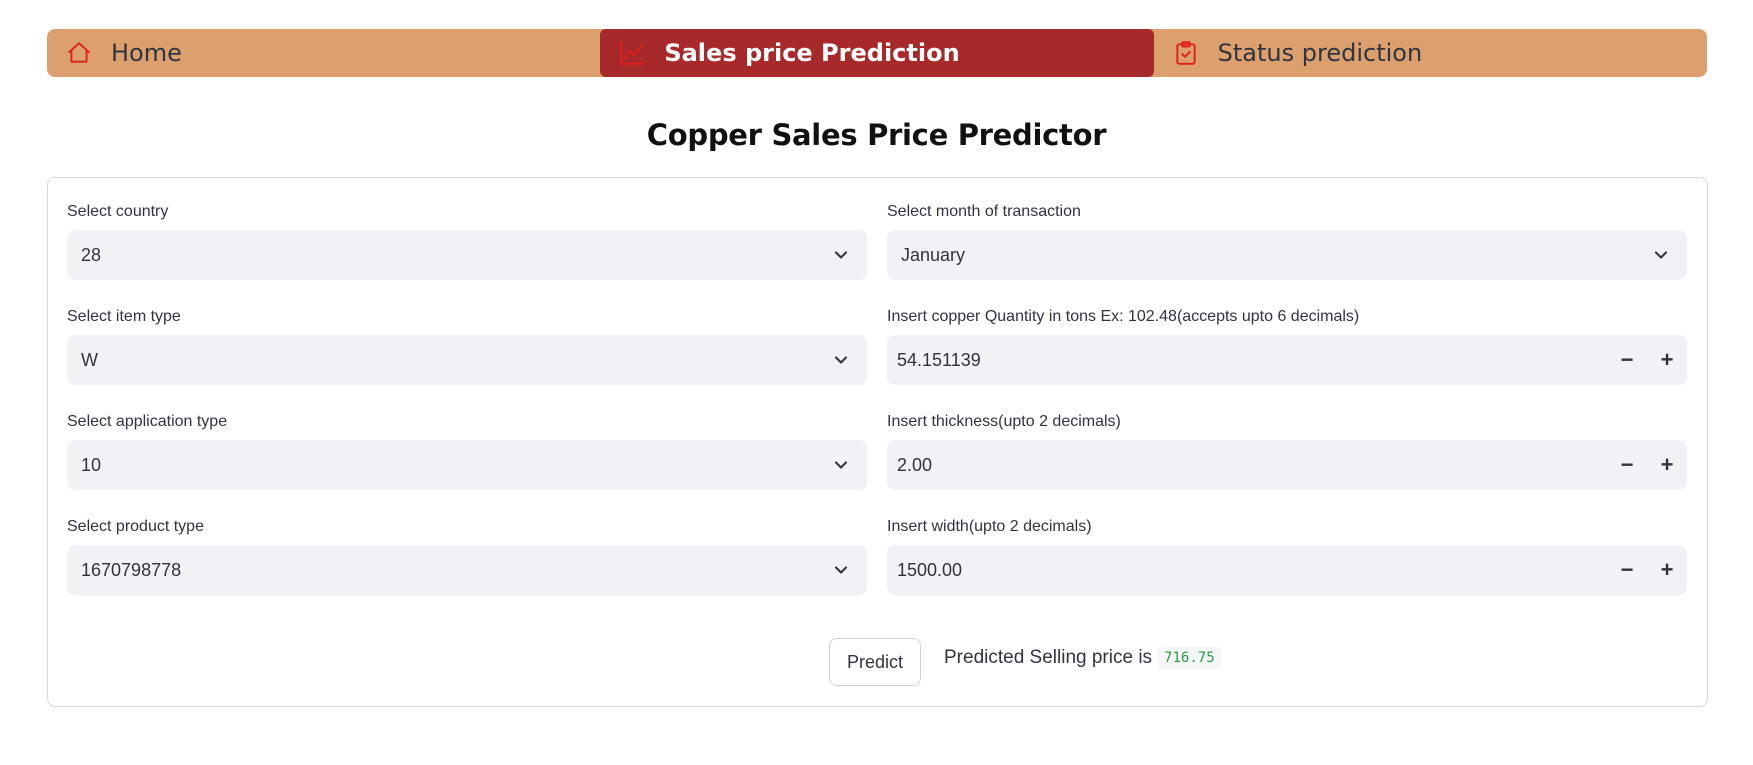 This screenshot has height=765, width=1753. Describe the element at coordinates (146, 53) in the screenshot. I see `nav-item-label: Home` at that location.